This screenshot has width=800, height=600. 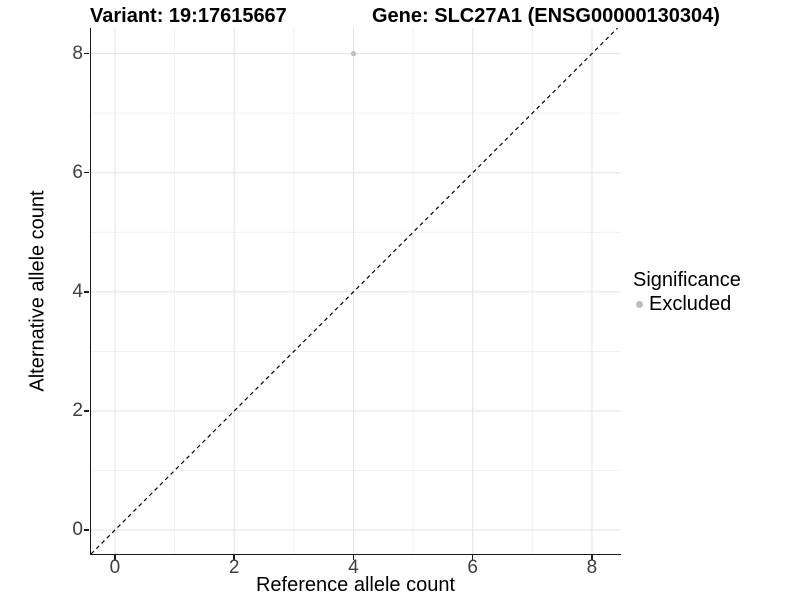 I want to click on legend-entry-label: Excluded, so click(x=690, y=304).